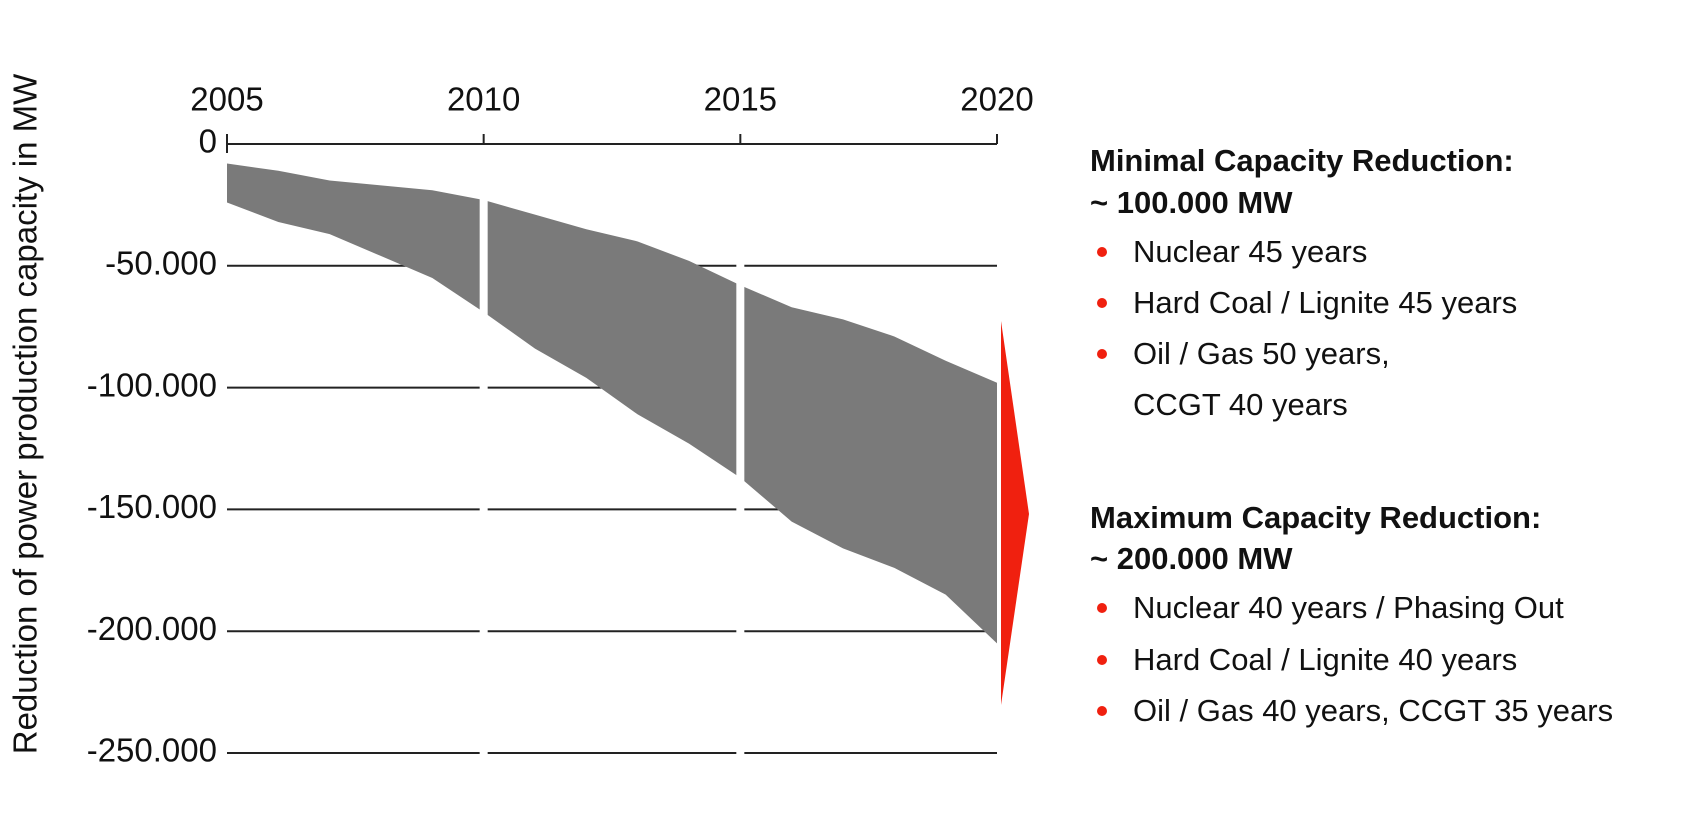 Image resolution: width=1697 pixels, height=824 pixels. What do you see at coordinates (1261, 353) in the screenshot?
I see `annotation-item: Oil / Gas 50 years,` at bounding box center [1261, 353].